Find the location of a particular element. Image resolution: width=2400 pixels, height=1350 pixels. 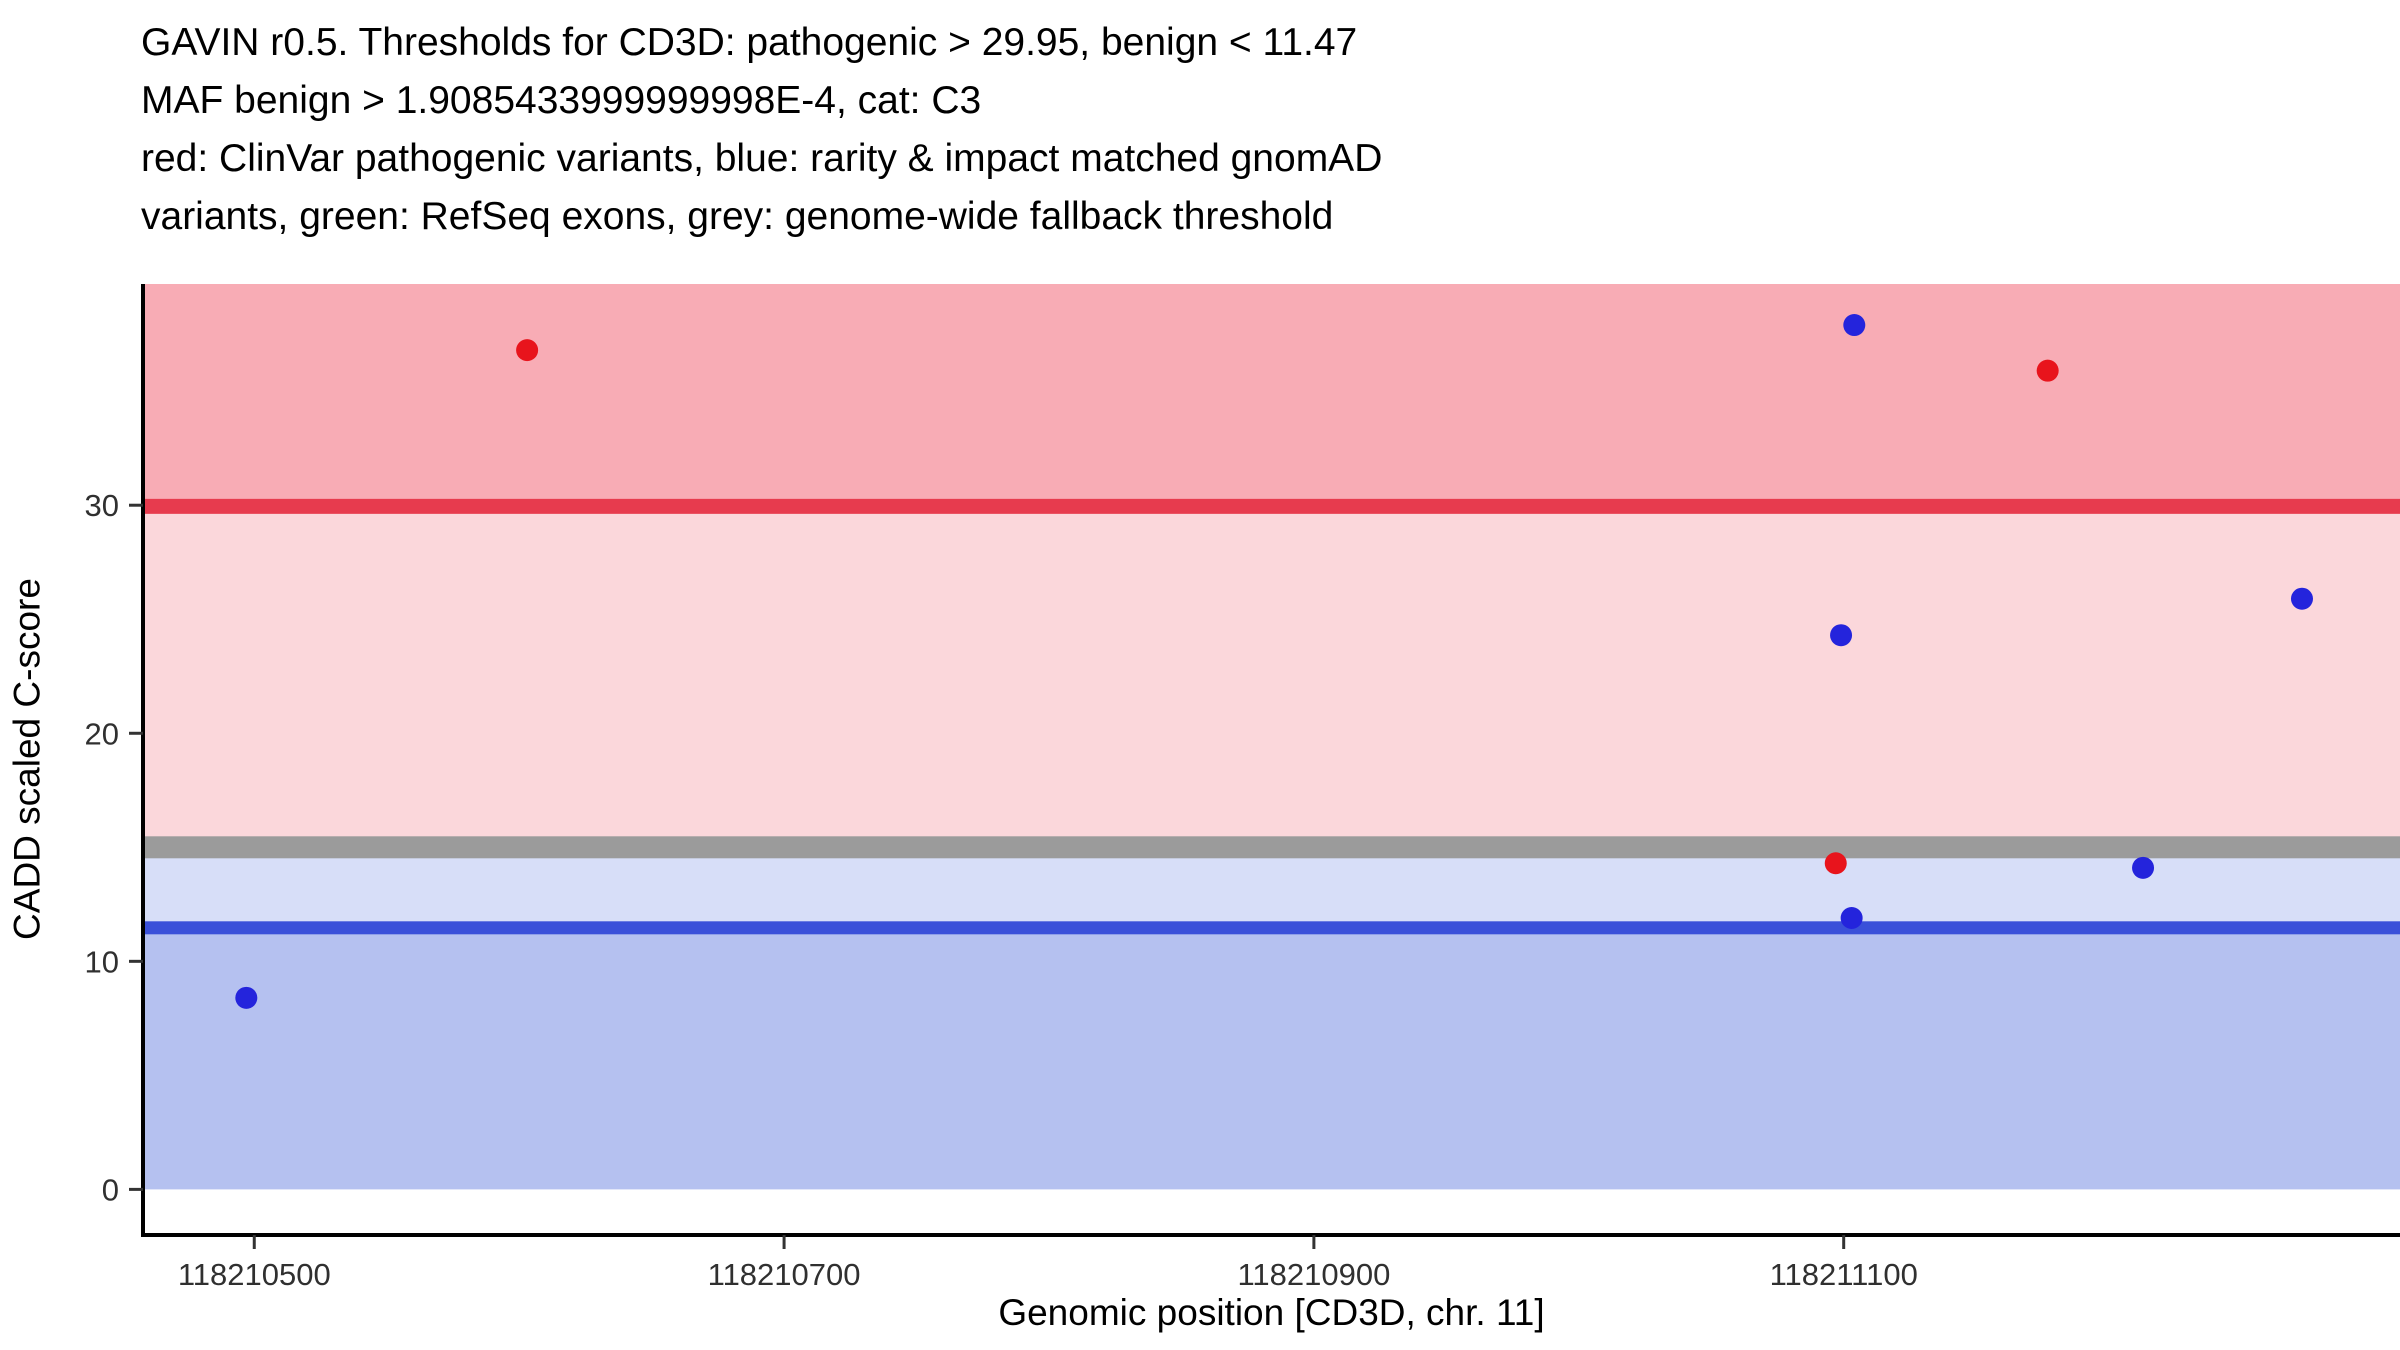

x-tick-label: 118210900 is located at coordinates (1313, 1274).